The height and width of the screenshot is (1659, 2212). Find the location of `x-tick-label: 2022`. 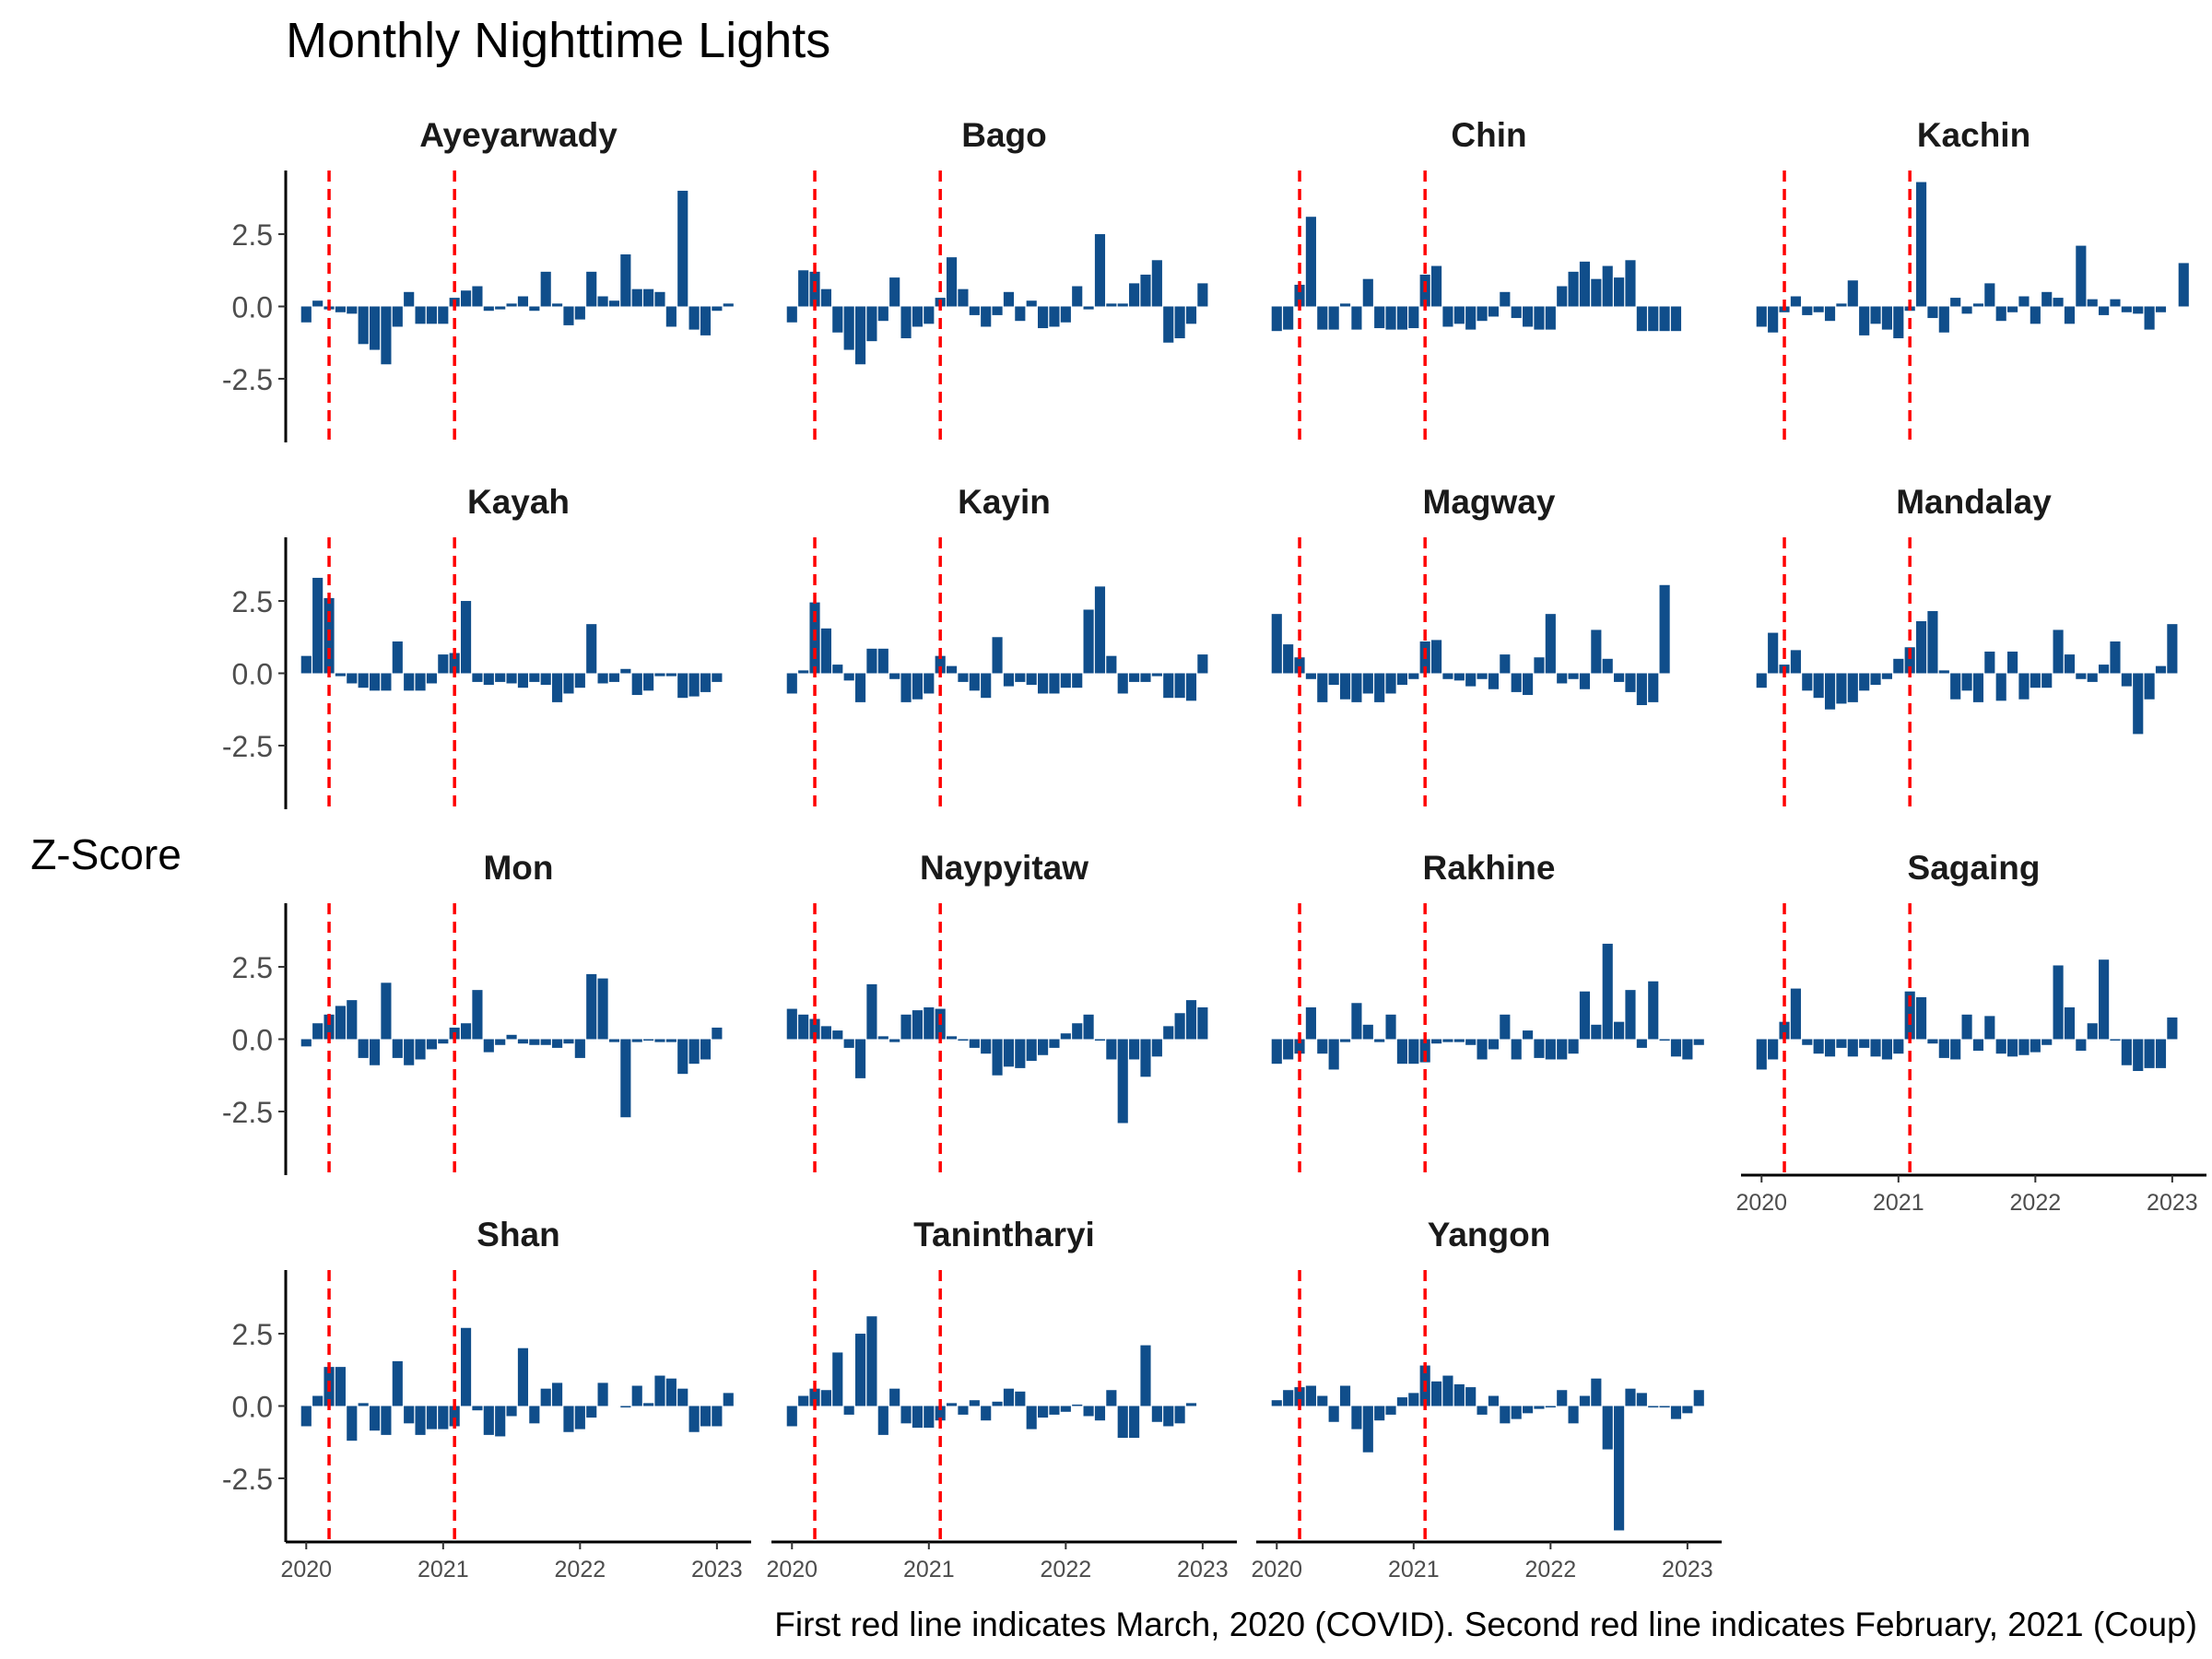

x-tick-label: 2022 is located at coordinates (1551, 1570).